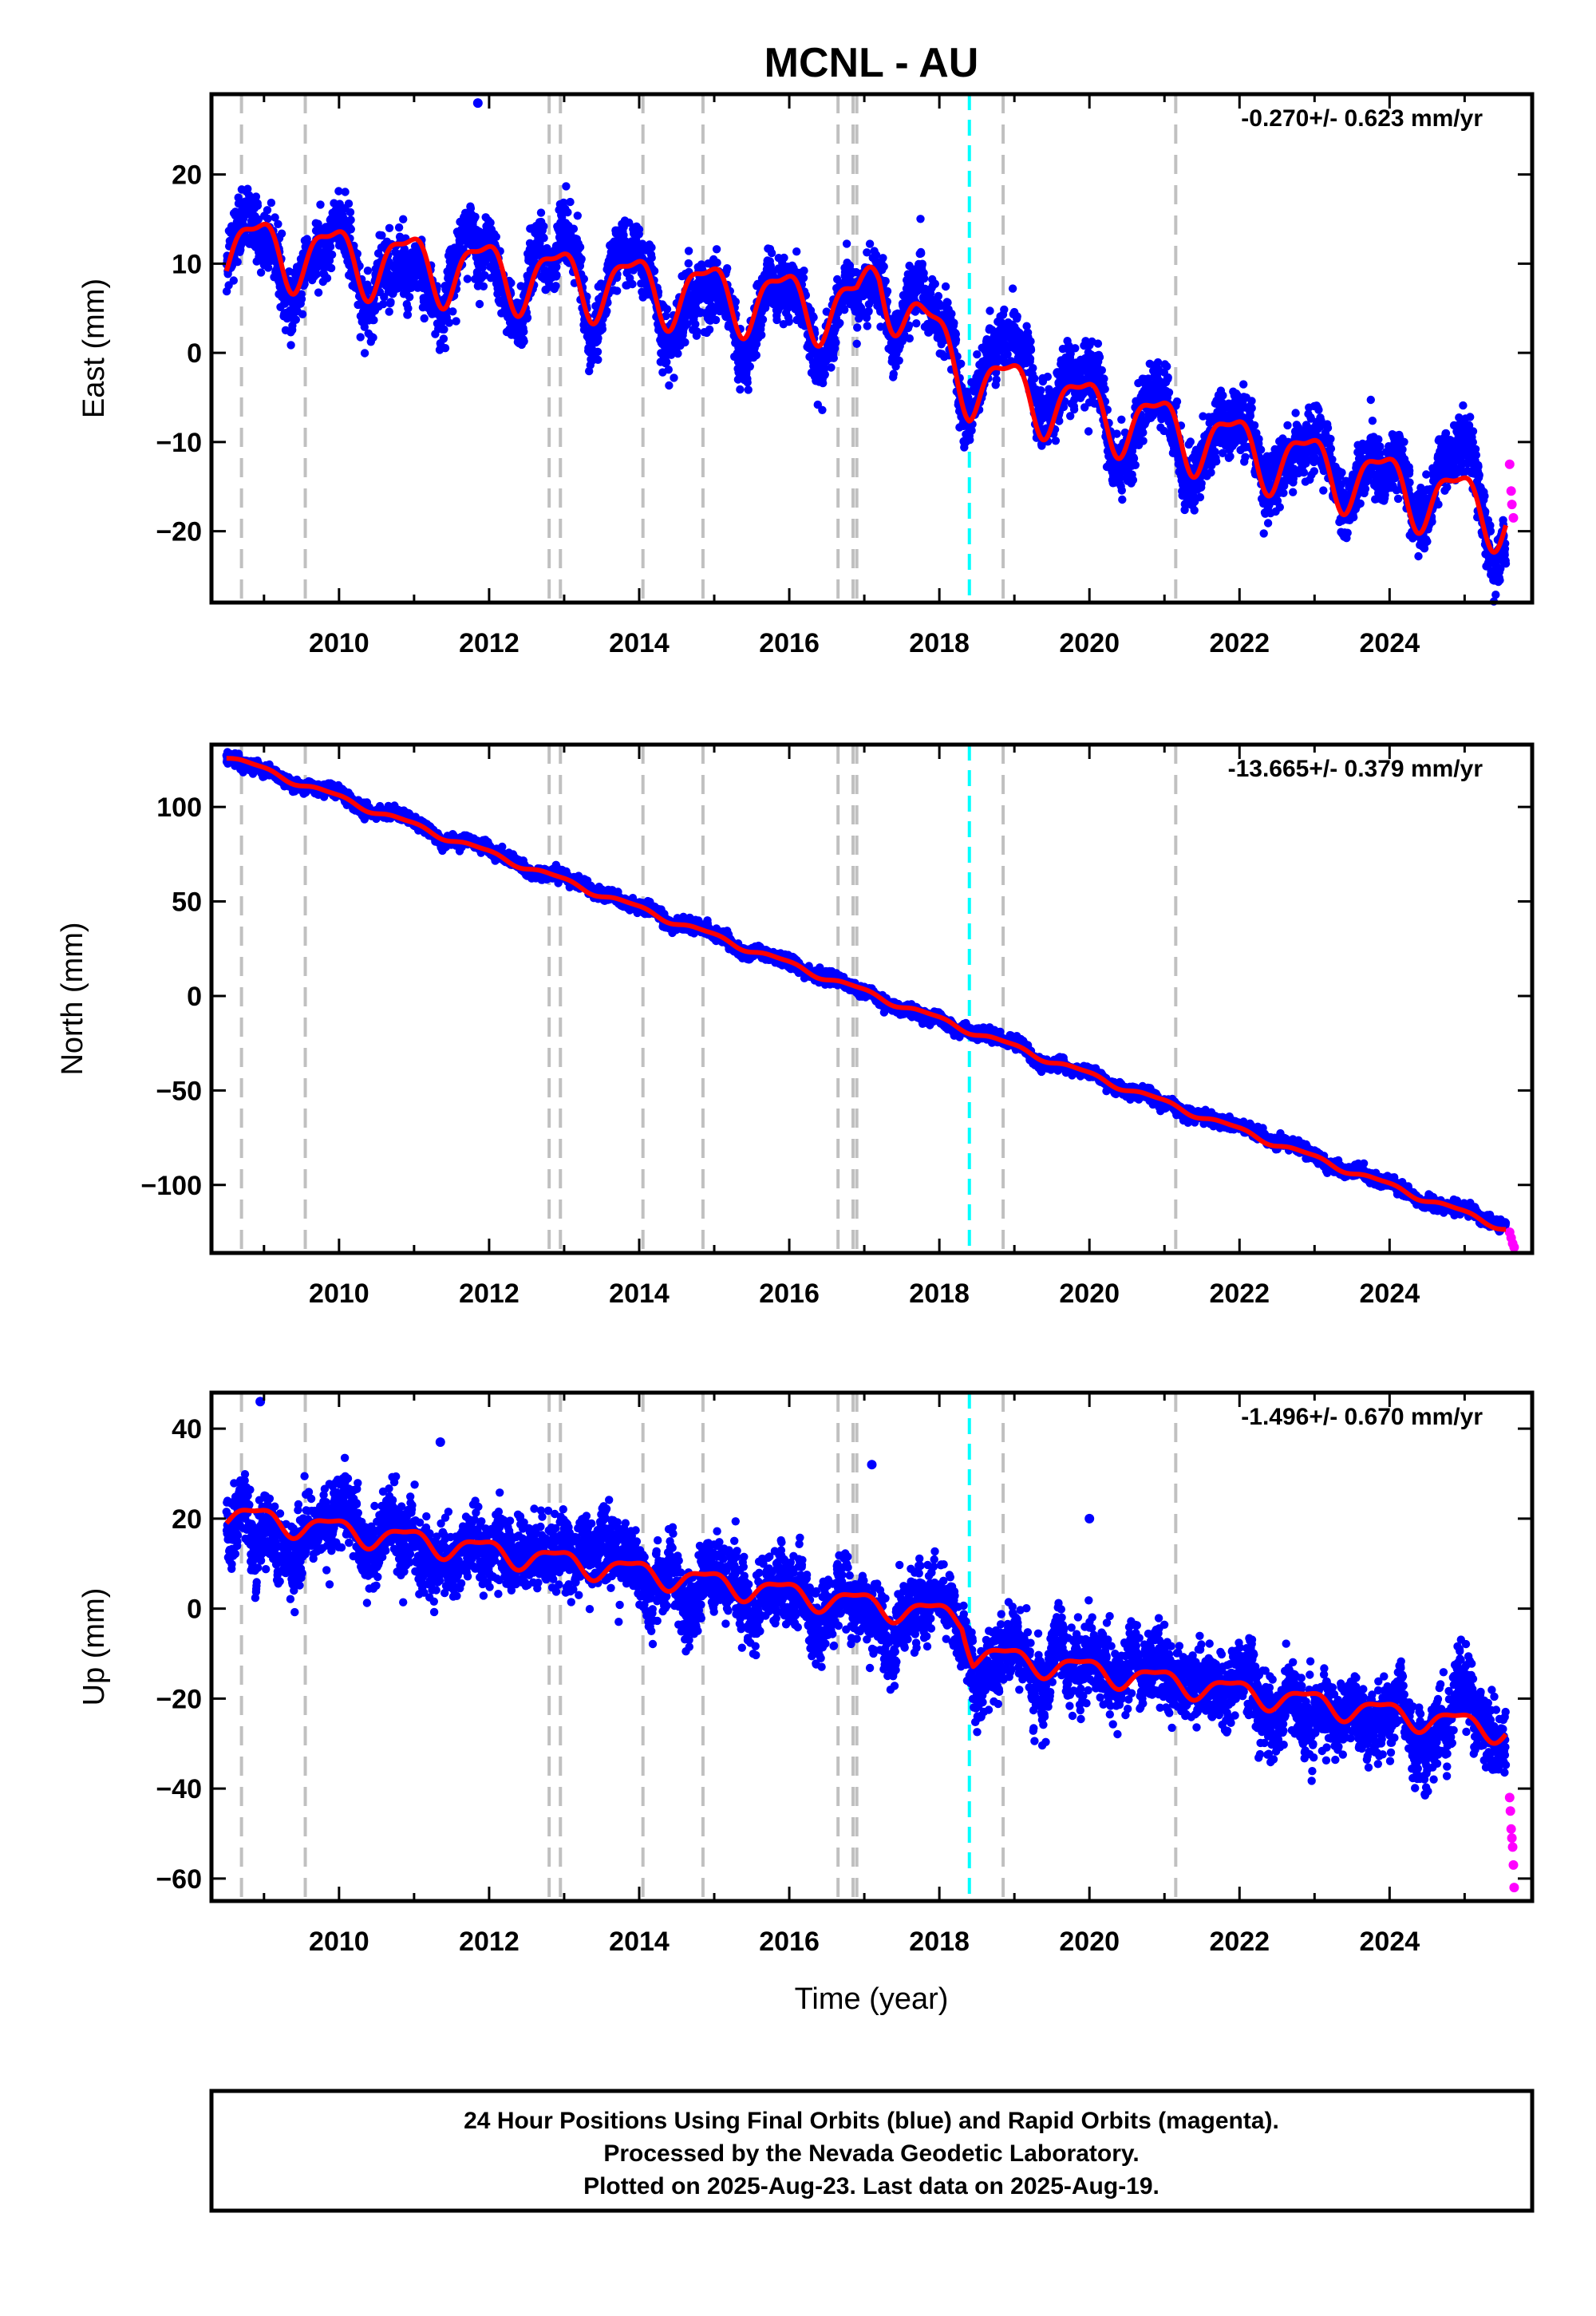 This screenshot has width=1596, height=2316. I want to click on chart-title: MCNL - AU, so click(871, 63).